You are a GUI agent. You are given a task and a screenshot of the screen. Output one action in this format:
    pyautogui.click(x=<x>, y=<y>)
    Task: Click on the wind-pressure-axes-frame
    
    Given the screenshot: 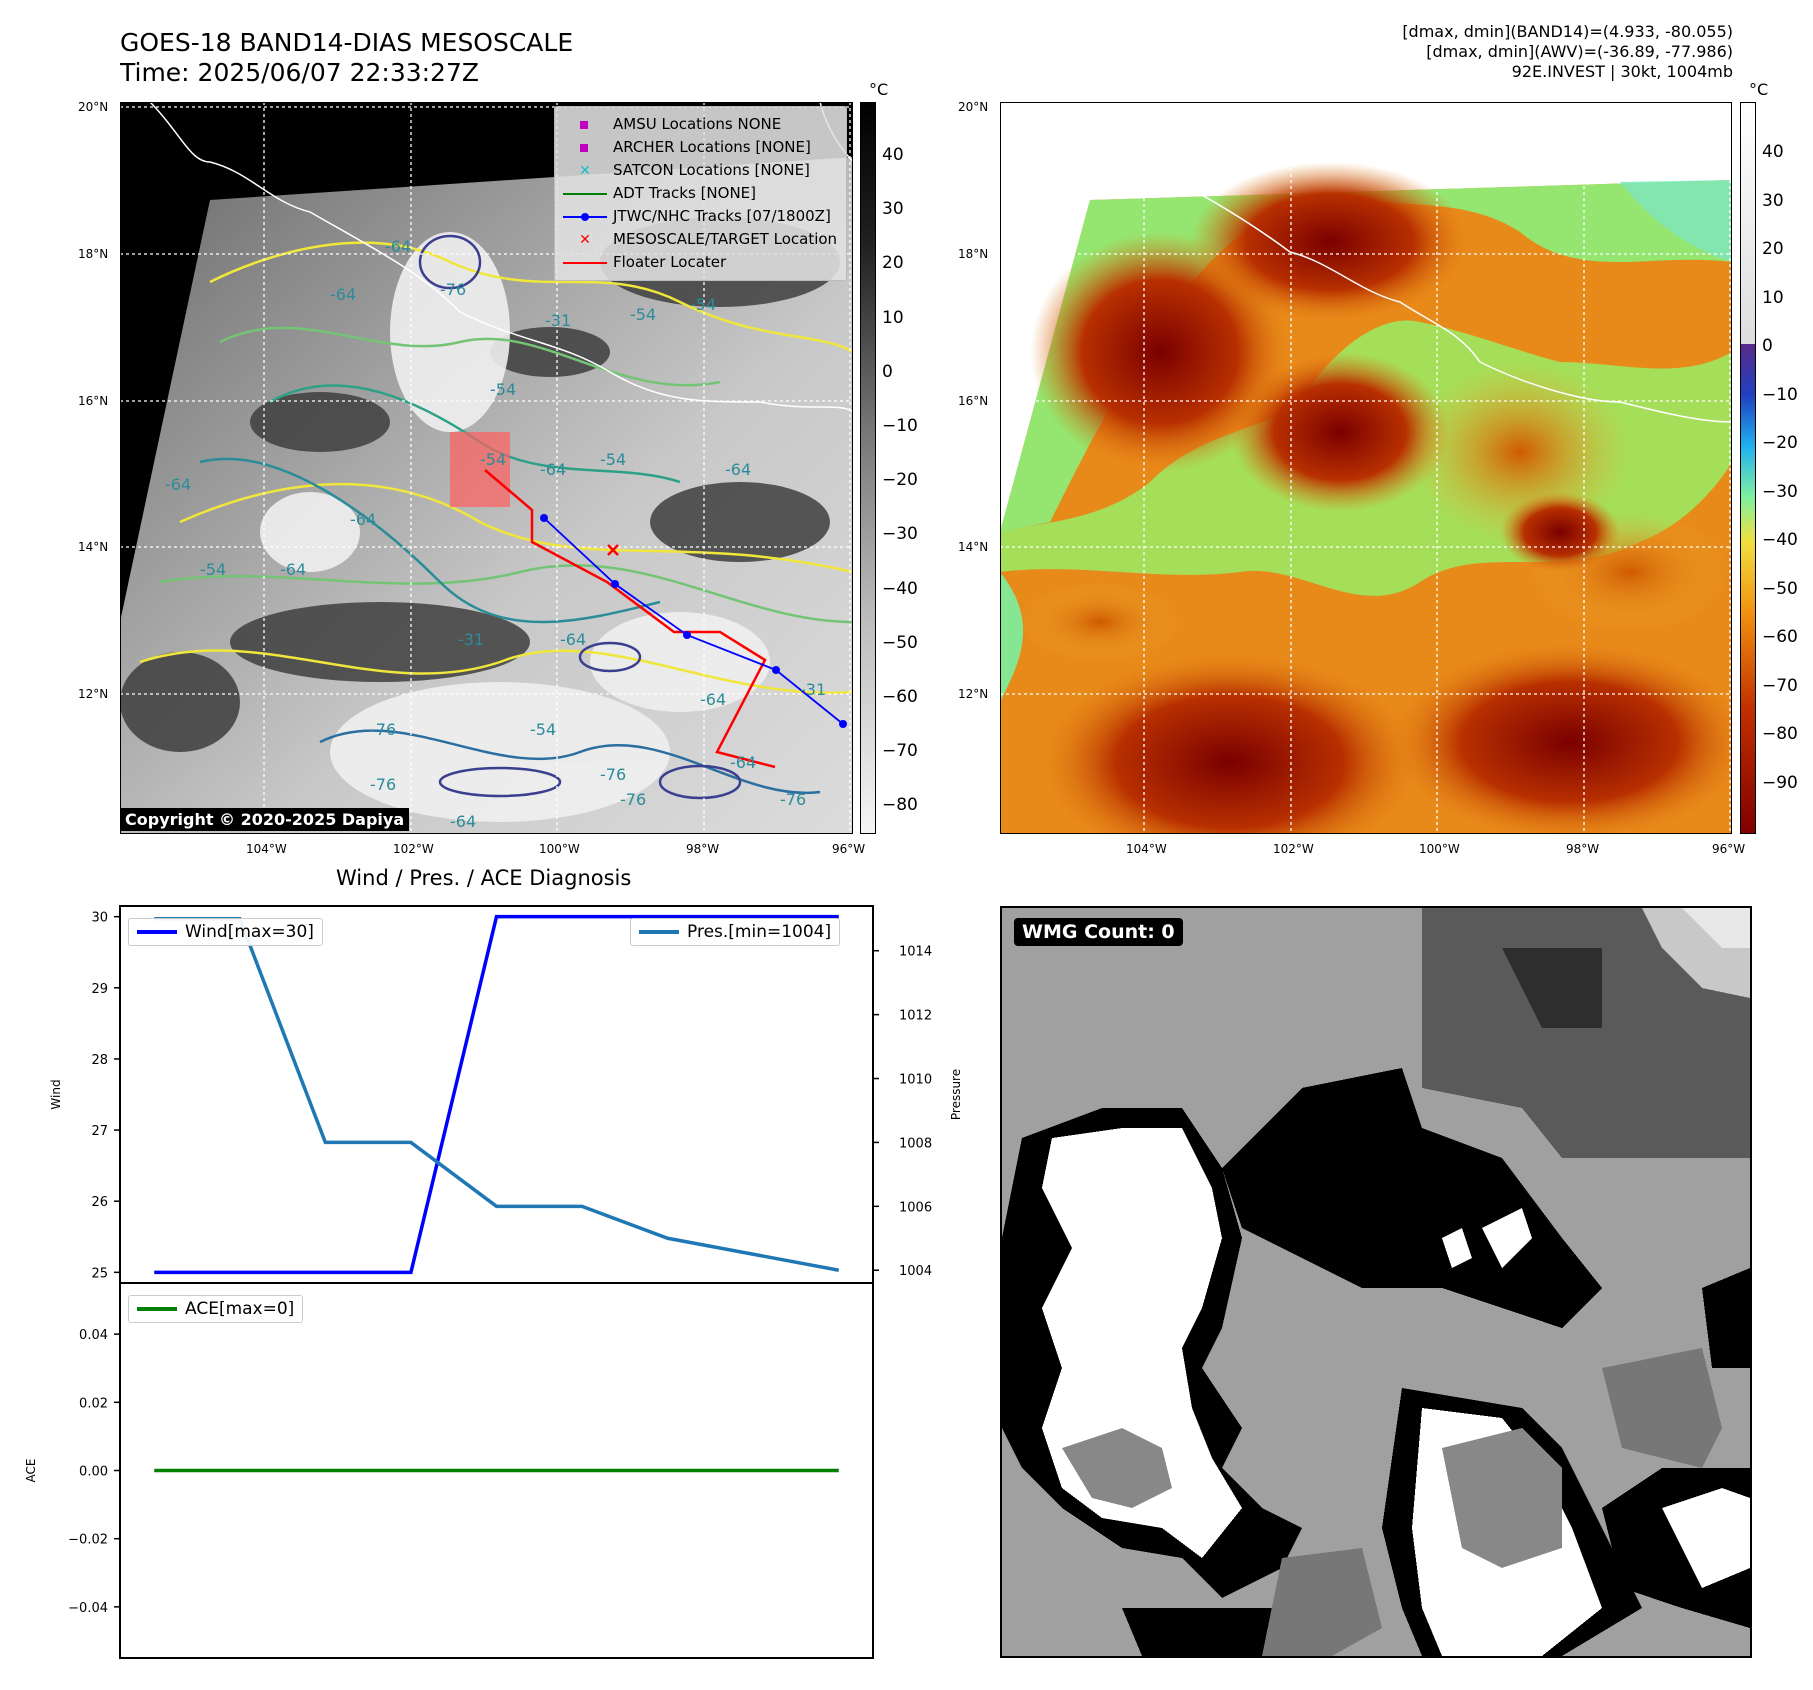 What is the action you would take?
    pyautogui.click(x=496, y=1094)
    